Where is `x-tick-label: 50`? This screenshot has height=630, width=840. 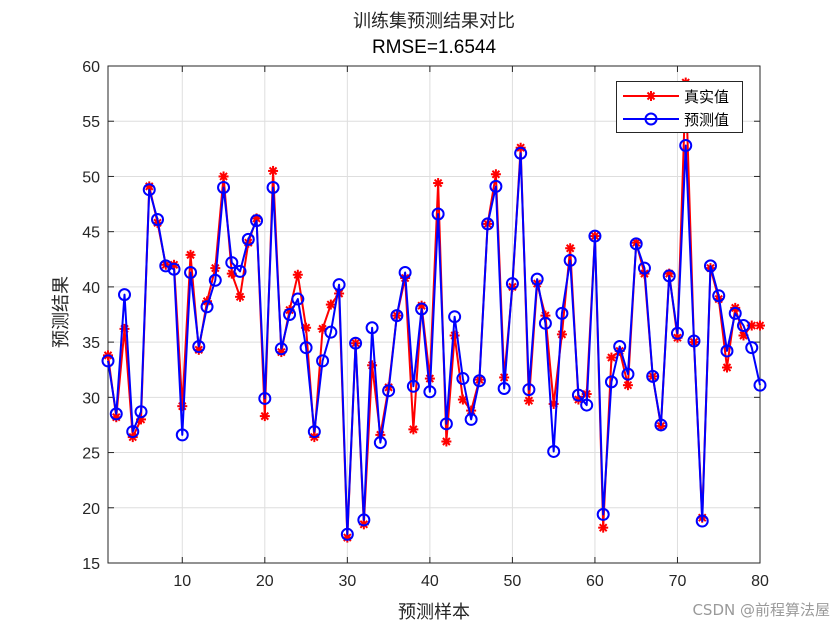
x-tick-label: 50 is located at coordinates (513, 581).